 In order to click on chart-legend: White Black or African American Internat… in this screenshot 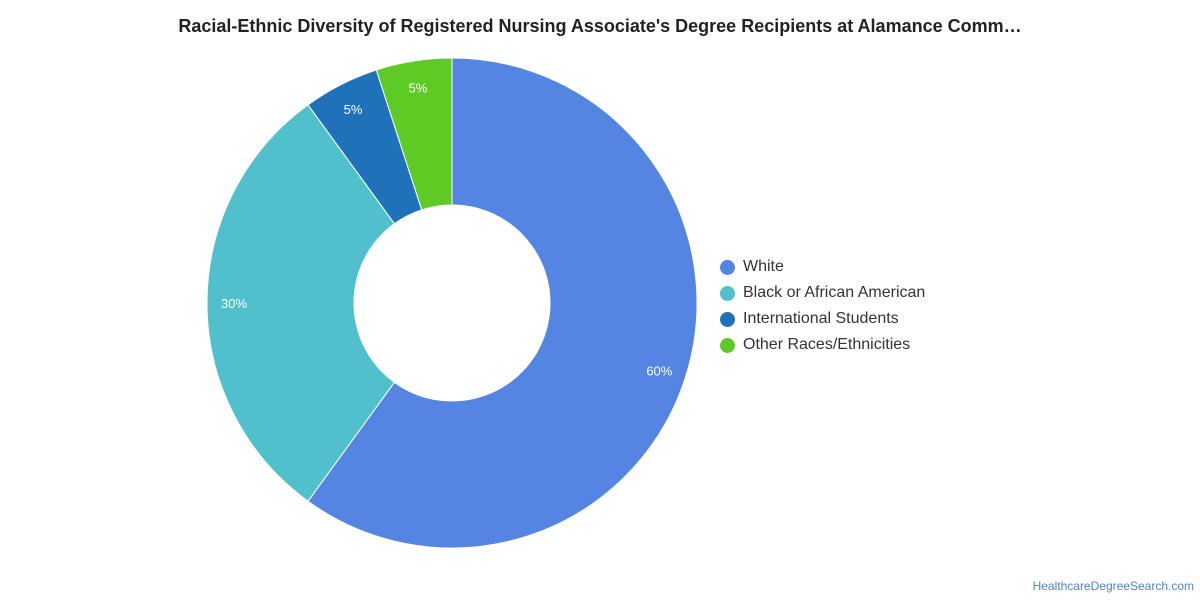, I will do `click(822, 306)`.